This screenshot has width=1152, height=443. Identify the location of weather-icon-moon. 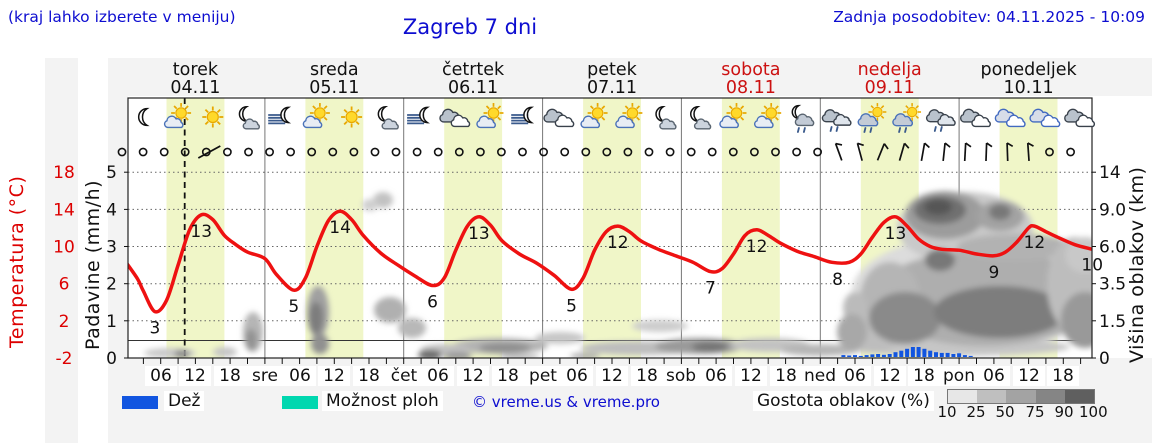
(144, 117).